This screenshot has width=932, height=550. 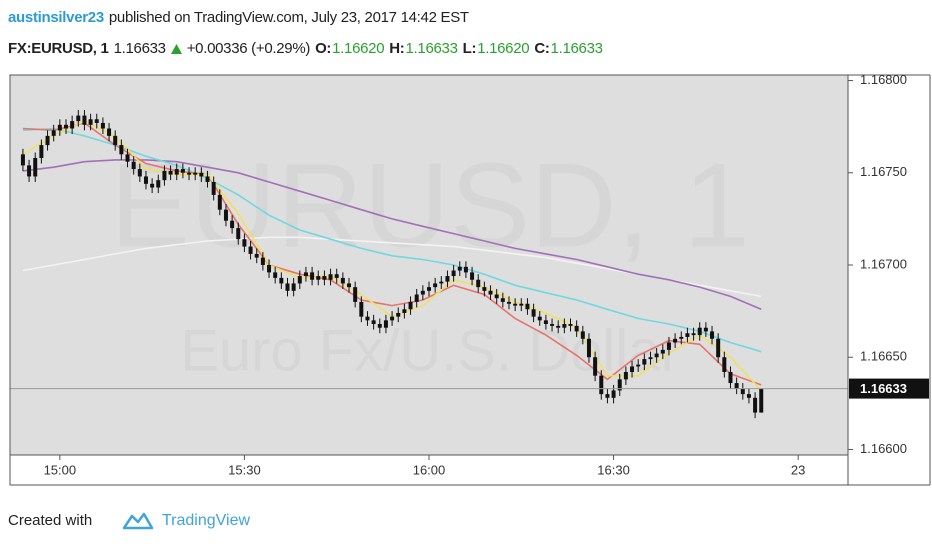 What do you see at coordinates (613, 469) in the screenshot?
I see `x-tick-label: 16:30` at bounding box center [613, 469].